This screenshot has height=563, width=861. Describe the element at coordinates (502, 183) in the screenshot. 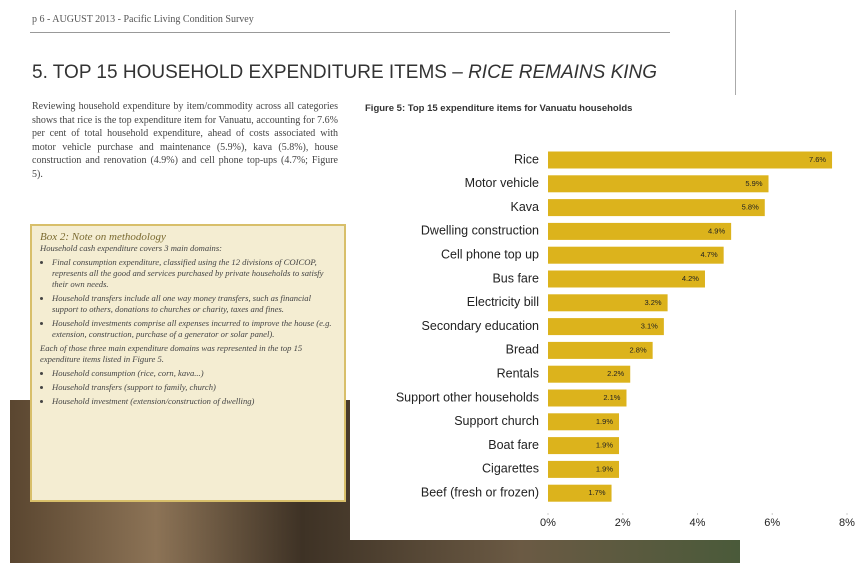

I see `category-label: Motor vehicle` at that location.